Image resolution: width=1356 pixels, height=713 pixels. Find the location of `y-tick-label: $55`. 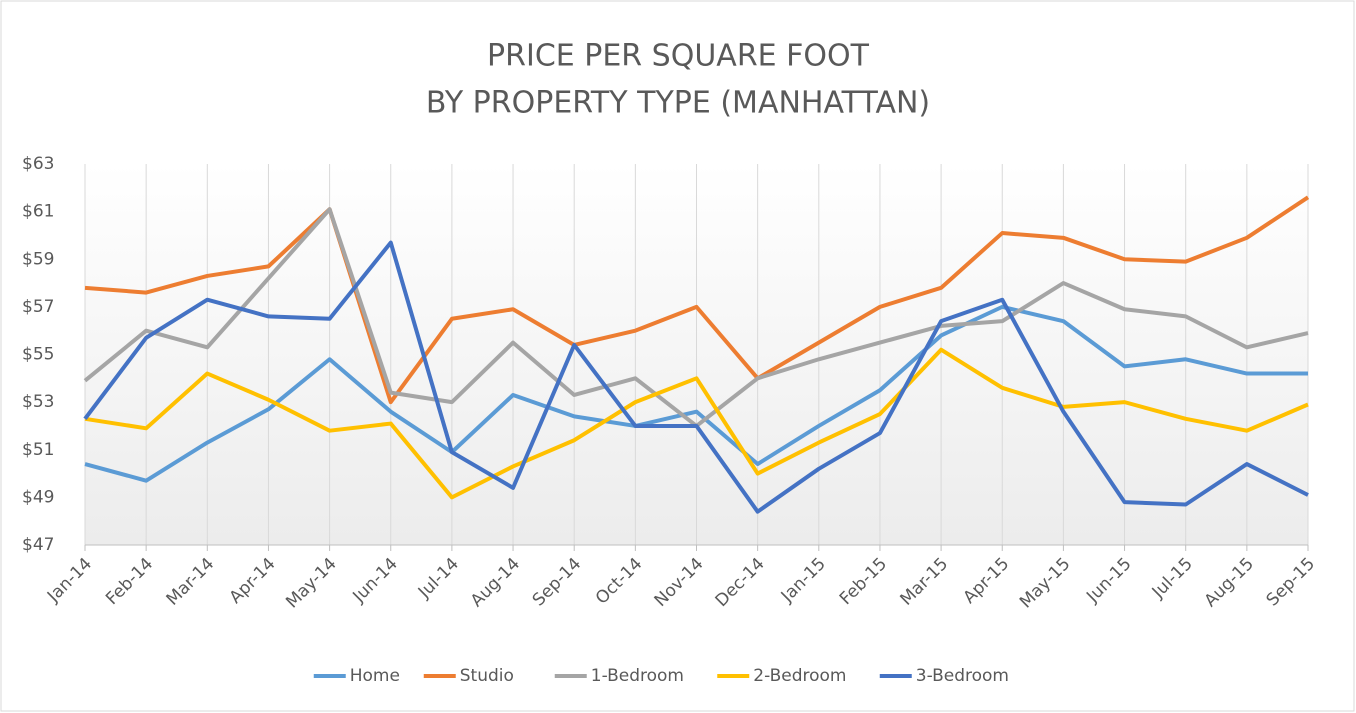

y-tick-label: $55 is located at coordinates (38, 355).